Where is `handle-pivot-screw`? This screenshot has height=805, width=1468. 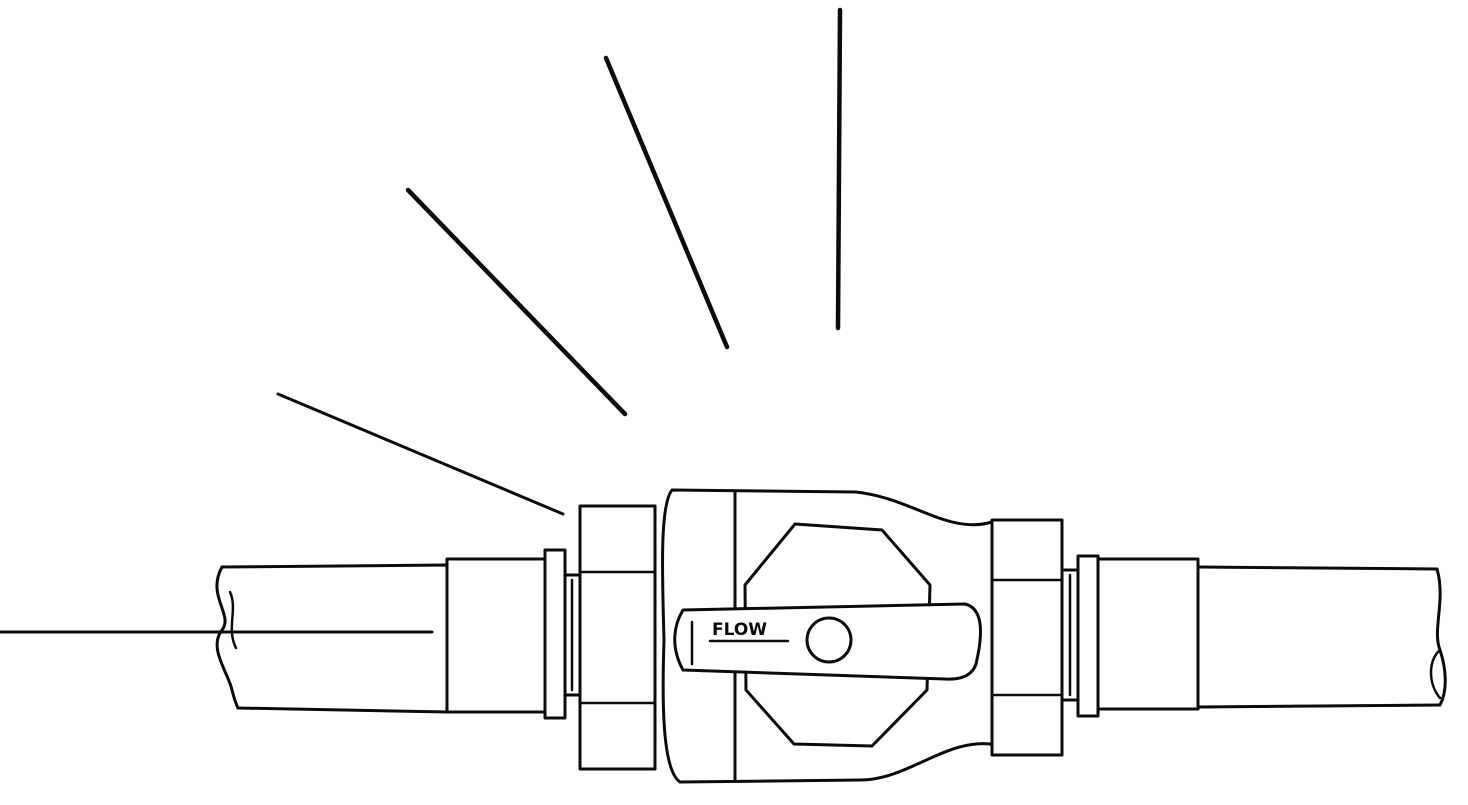 handle-pivot-screw is located at coordinates (829, 640).